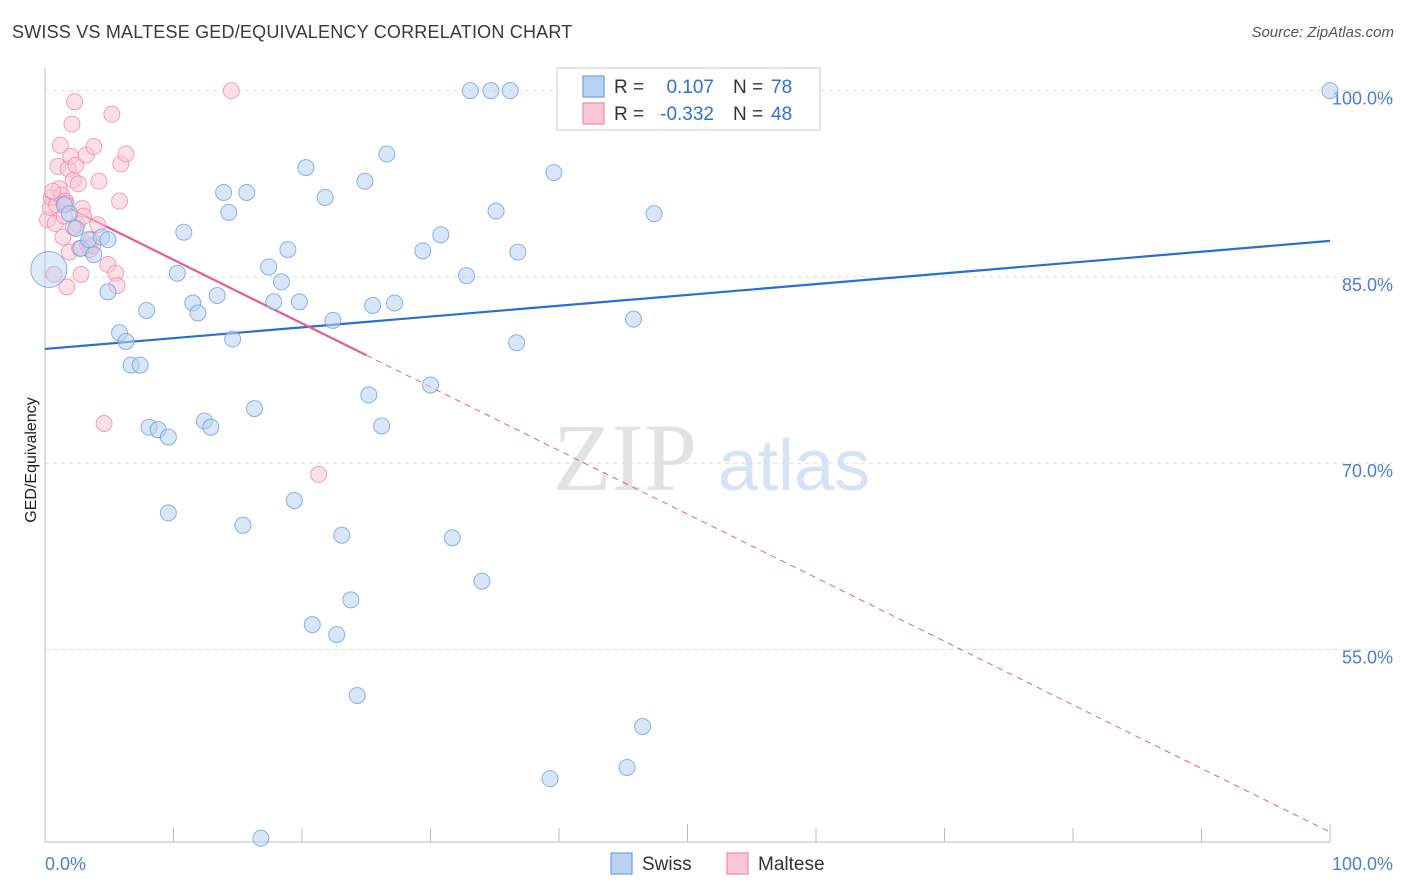 The image size is (1406, 892). Describe the element at coordinates (629, 87) in the screenshot. I see `legend-r-label-swiss: R =` at that location.